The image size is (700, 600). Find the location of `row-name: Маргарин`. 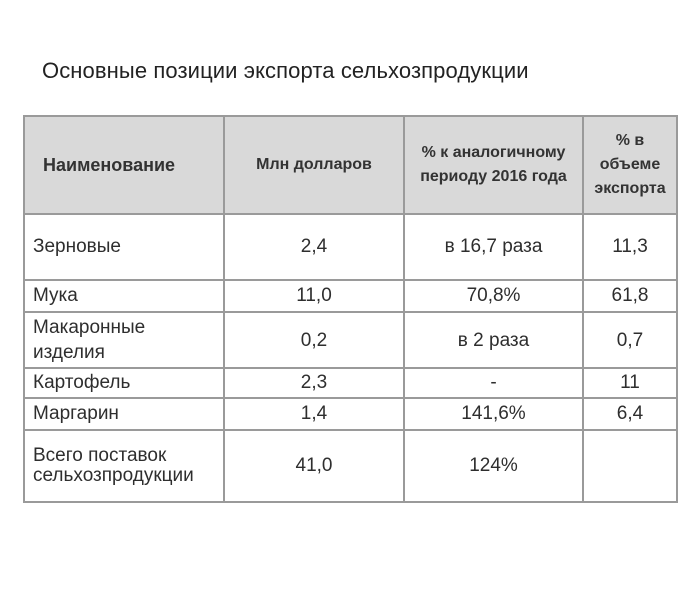

row-name: Маргарин is located at coordinates (124, 414).